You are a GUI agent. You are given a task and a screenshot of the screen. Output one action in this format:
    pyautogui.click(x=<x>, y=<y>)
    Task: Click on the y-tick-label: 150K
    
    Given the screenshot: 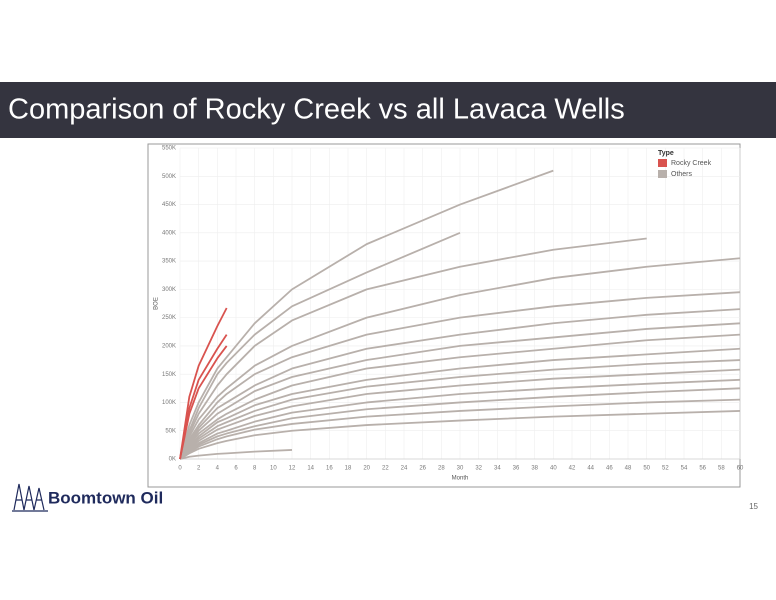 What is the action you would take?
    pyautogui.click(x=169, y=375)
    